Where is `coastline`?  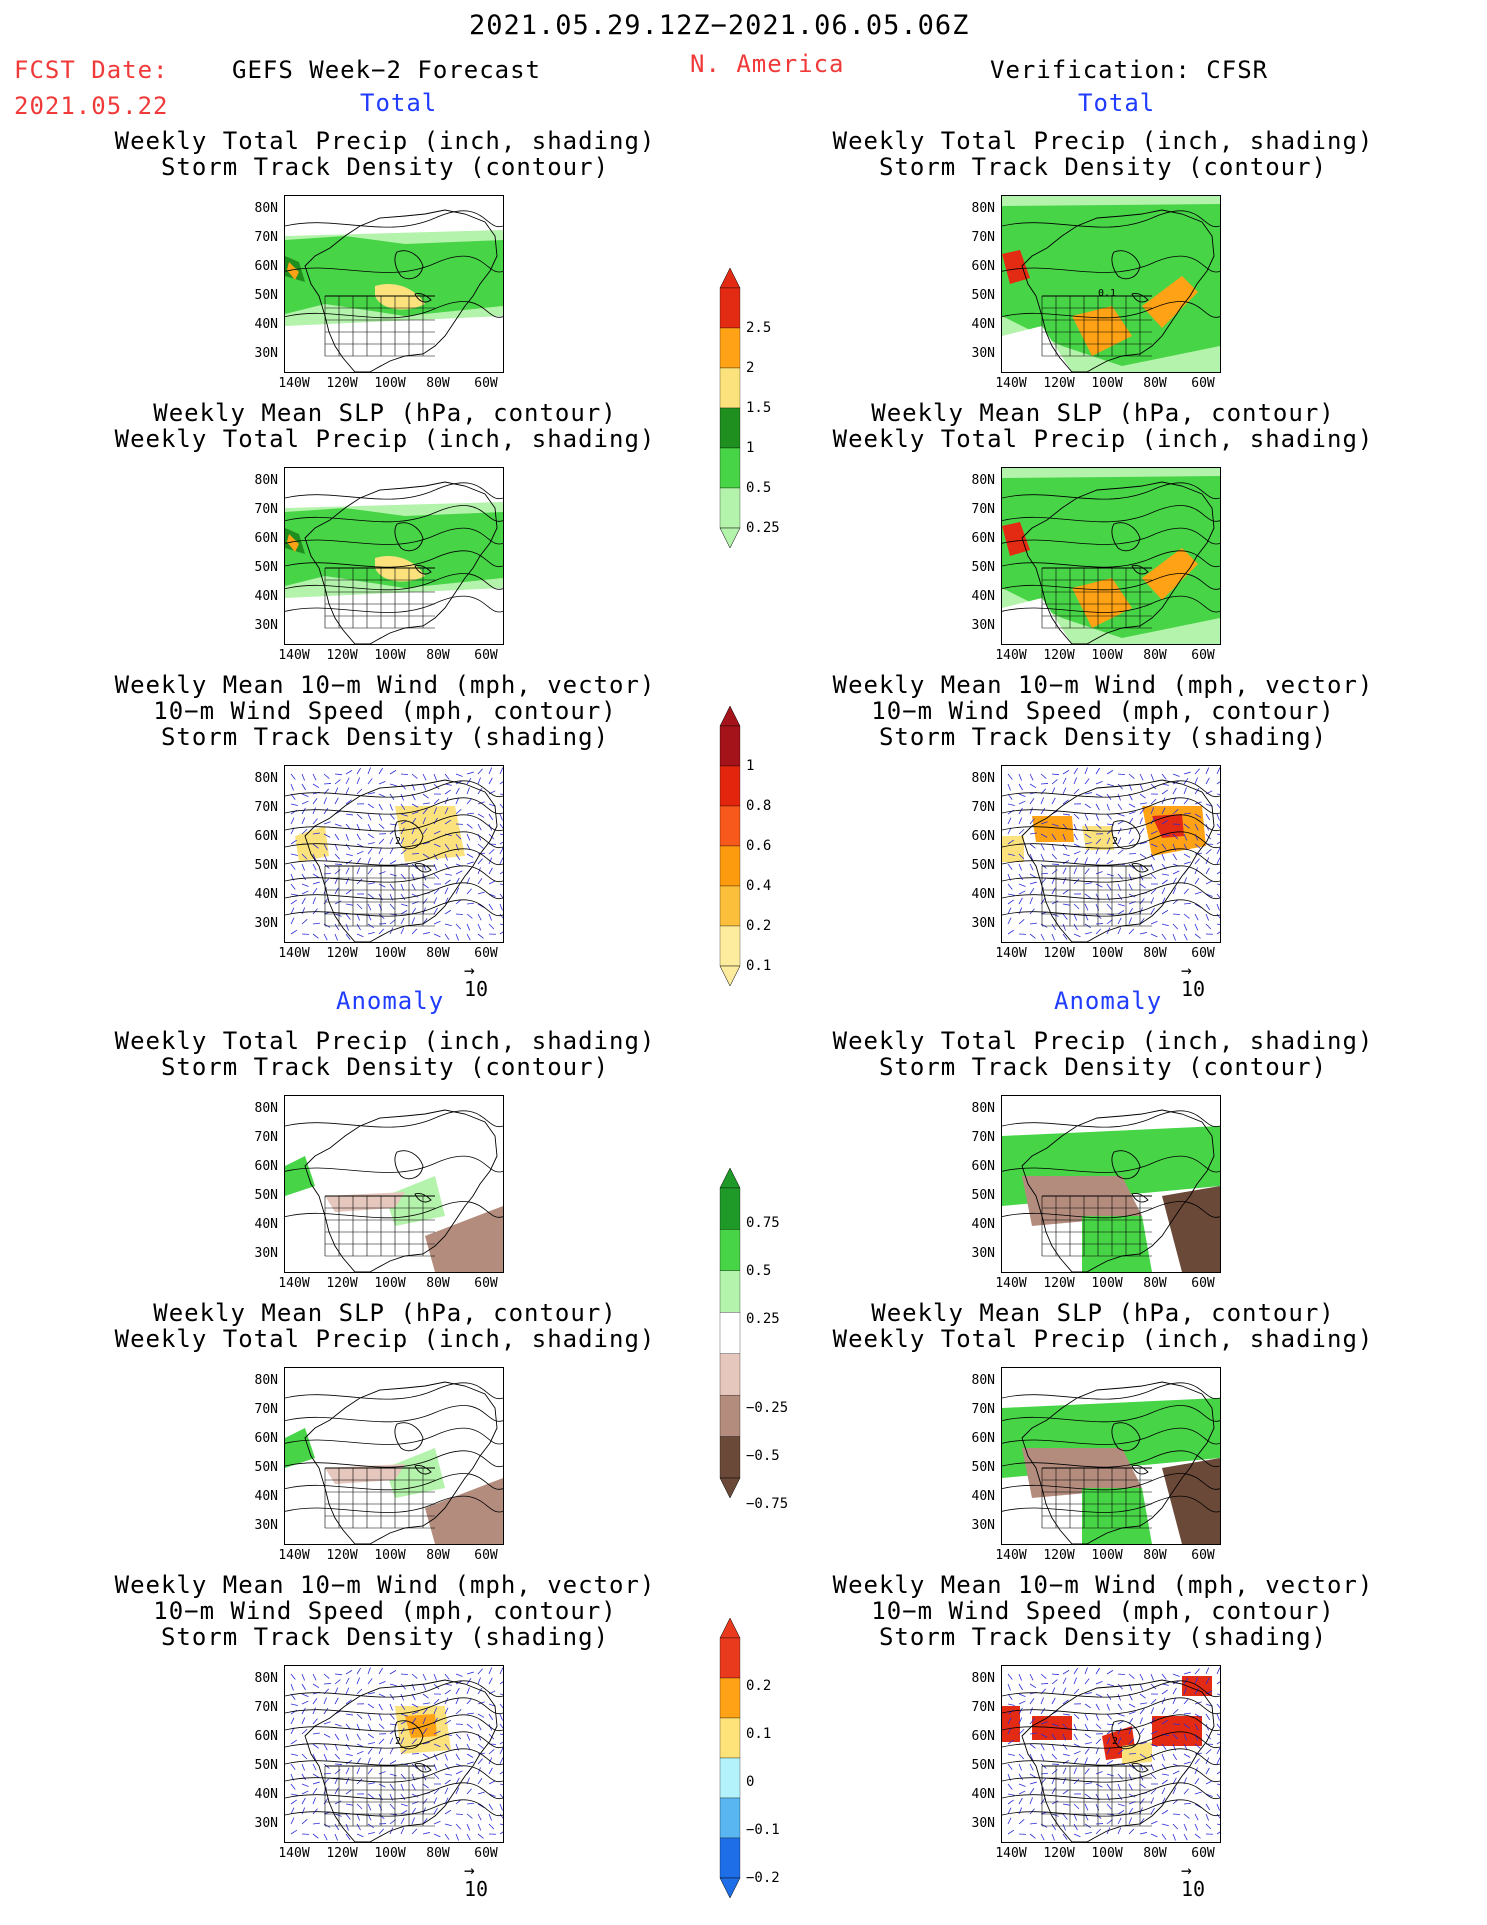 coastline is located at coordinates (1118, 1760).